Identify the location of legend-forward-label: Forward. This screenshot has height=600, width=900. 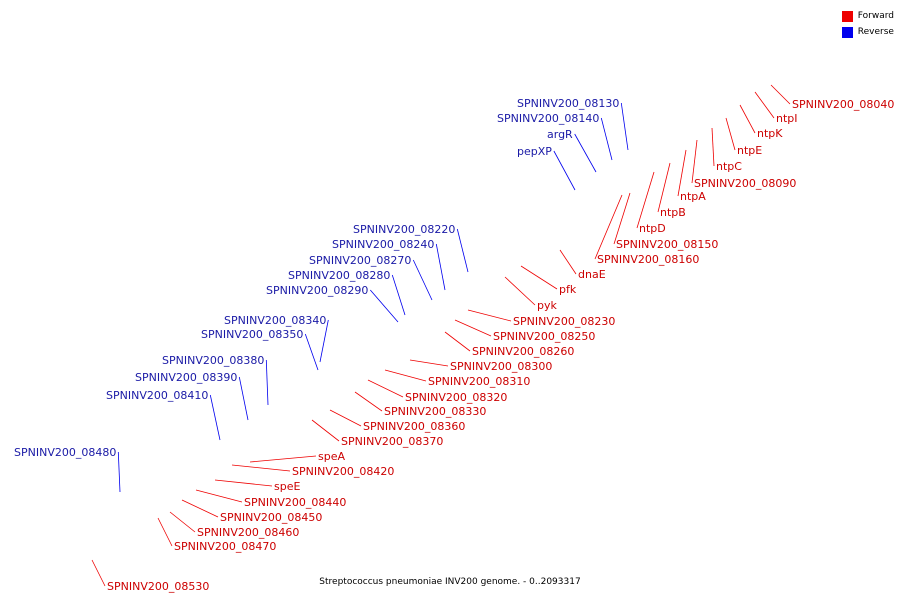
(875, 16).